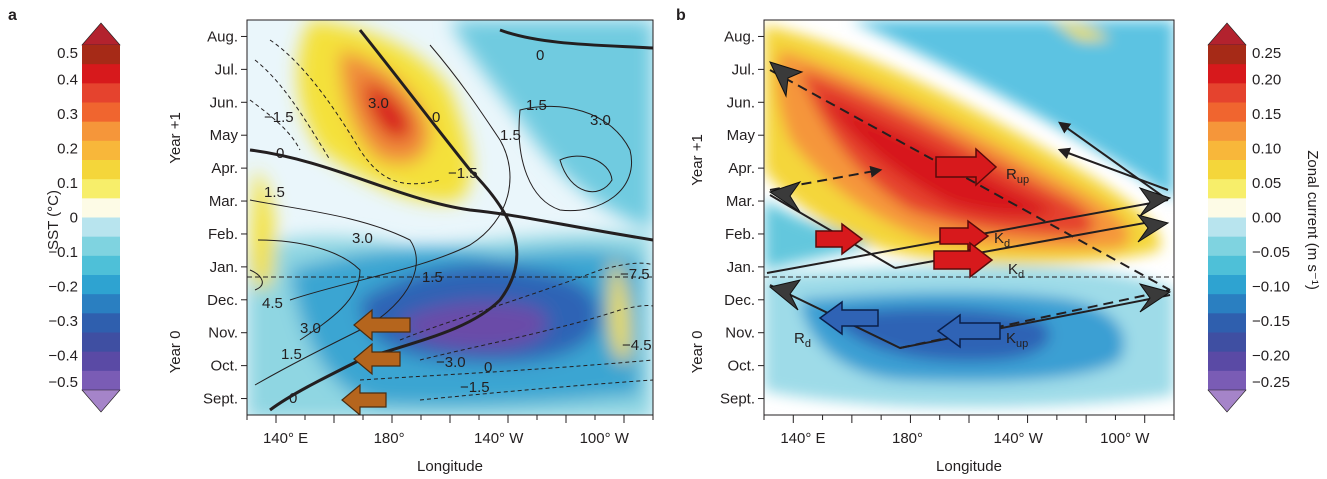 Image resolution: width=1327 pixels, height=479 pixels. I want to click on contour-label: −7.5, so click(635, 274).